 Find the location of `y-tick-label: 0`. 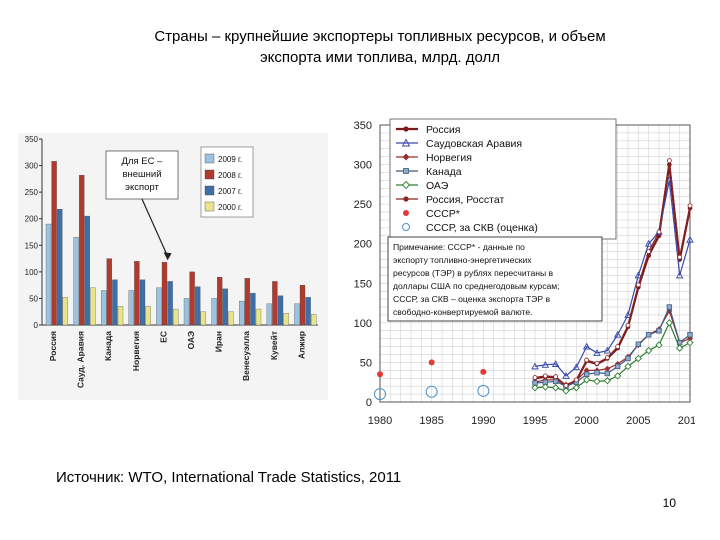

y-tick-label: 0 is located at coordinates (36, 325).